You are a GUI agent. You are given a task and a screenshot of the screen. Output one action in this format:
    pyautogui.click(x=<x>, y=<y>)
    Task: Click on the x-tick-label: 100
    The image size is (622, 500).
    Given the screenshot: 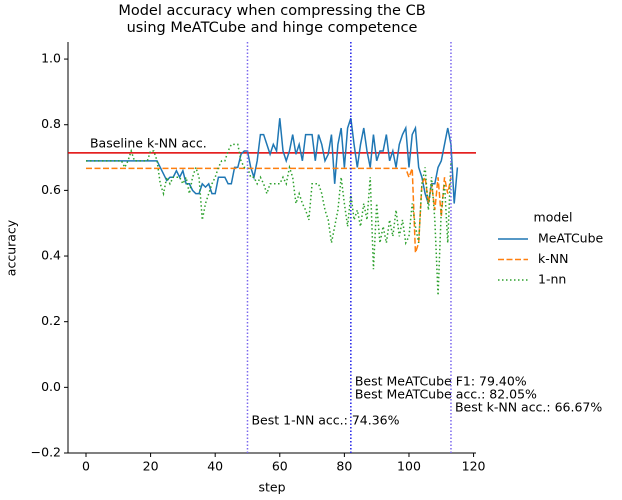 What is the action you would take?
    pyautogui.click(x=409, y=466)
    